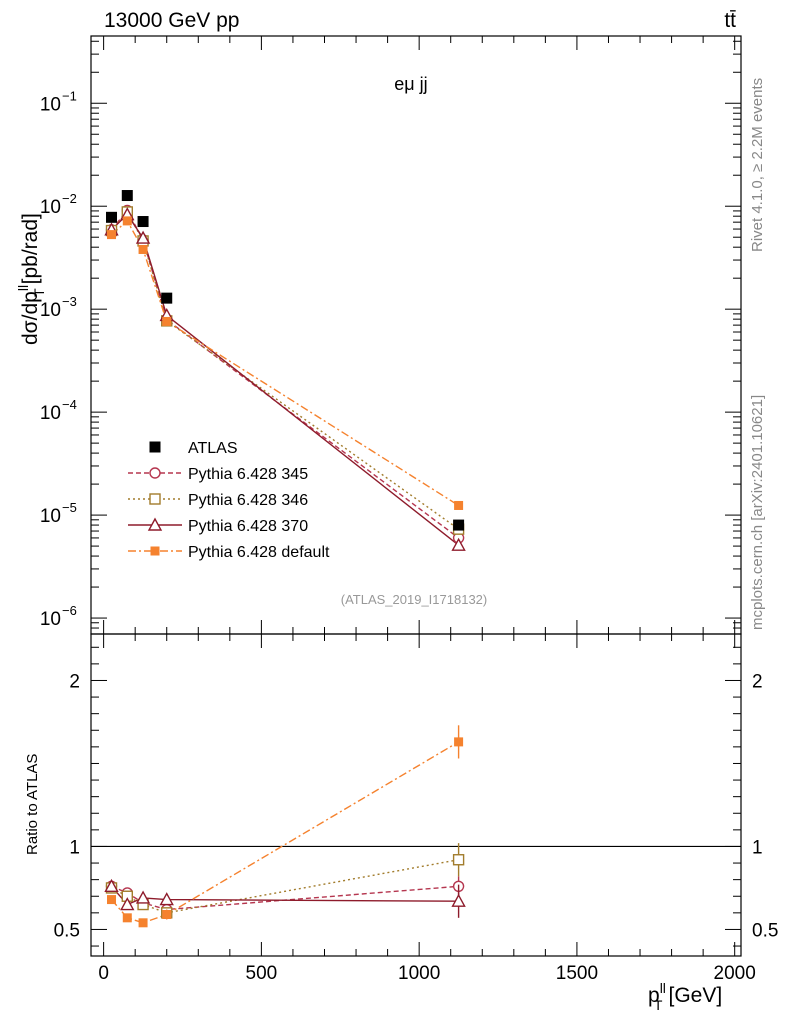  I want to click on rivet-version-label: Rivet 4.1.0, ≥ 2.2M events, so click(757, 165).